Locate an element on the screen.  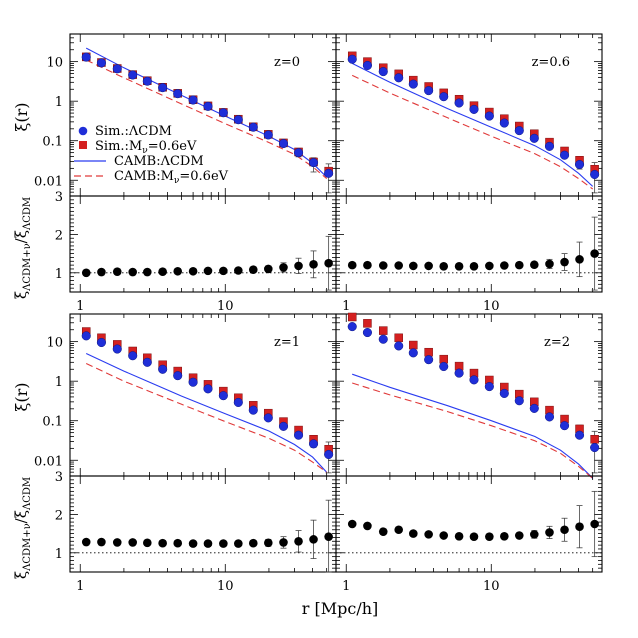
panel-ratio-z1-ytick-label: 1 is located at coordinates (59, 554).